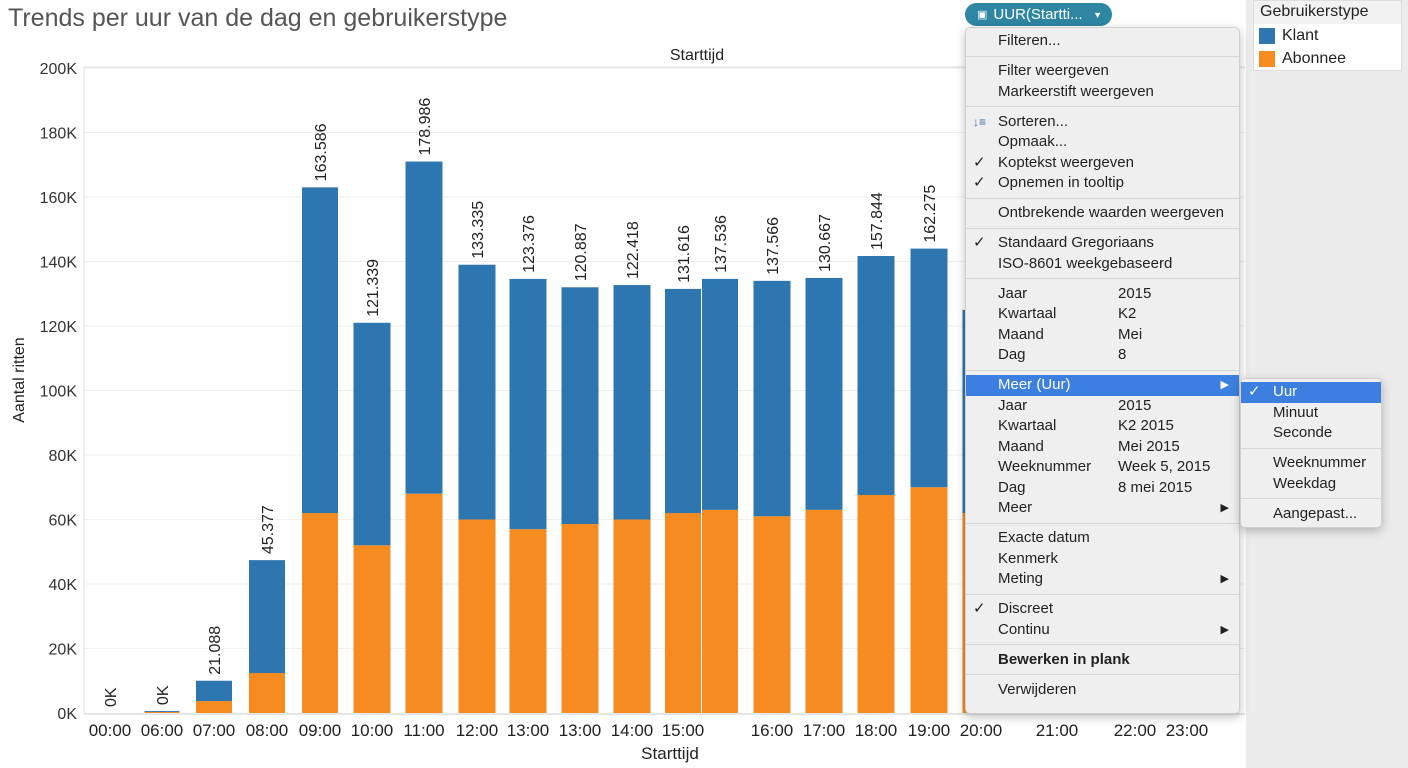  What do you see at coordinates (1102, 488) in the screenshot?
I see `menu-item-dag: Dag 8 mei 2015` at bounding box center [1102, 488].